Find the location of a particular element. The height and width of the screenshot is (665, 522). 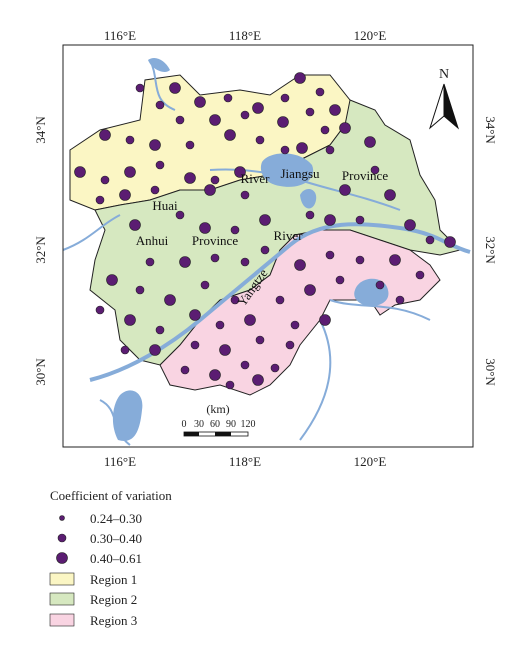

gaoyou-lake is located at coordinates (308, 198).